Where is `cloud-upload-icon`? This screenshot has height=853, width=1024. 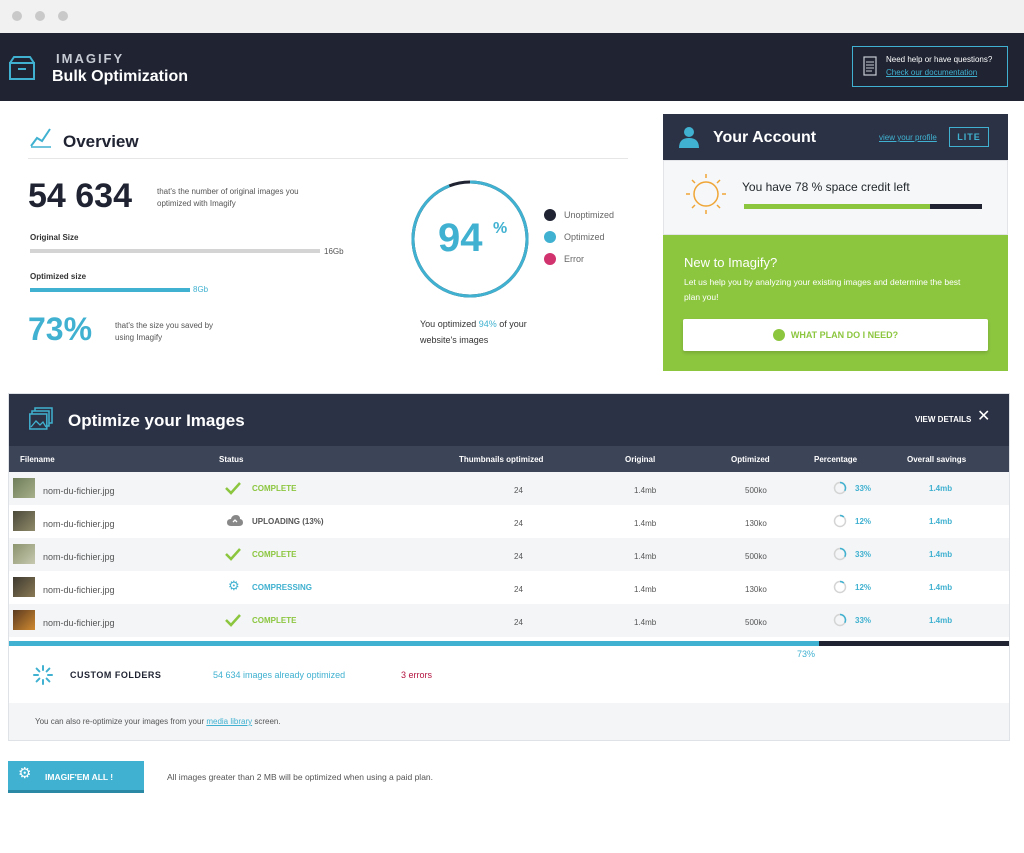
cloud-upload-icon is located at coordinates (235, 520).